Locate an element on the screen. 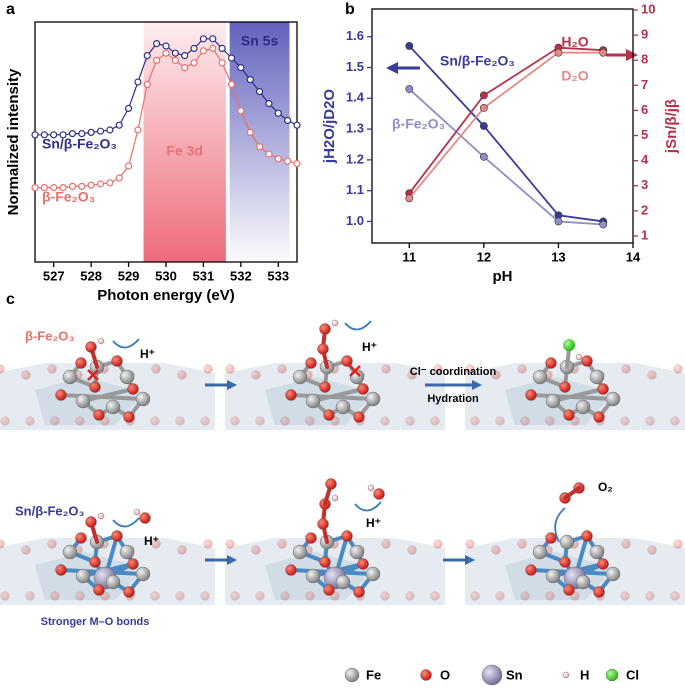 This screenshot has height=693, width=685. curved-arrow is located at coordinates (126, 343).